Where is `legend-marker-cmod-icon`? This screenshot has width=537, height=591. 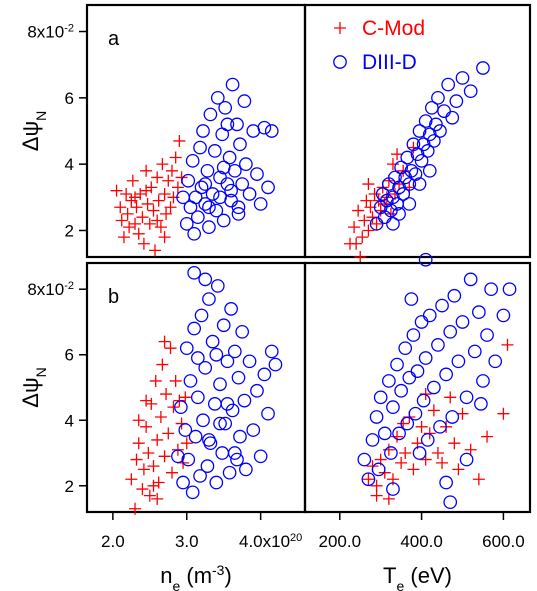 legend-marker-cmod-icon is located at coordinates (340, 28).